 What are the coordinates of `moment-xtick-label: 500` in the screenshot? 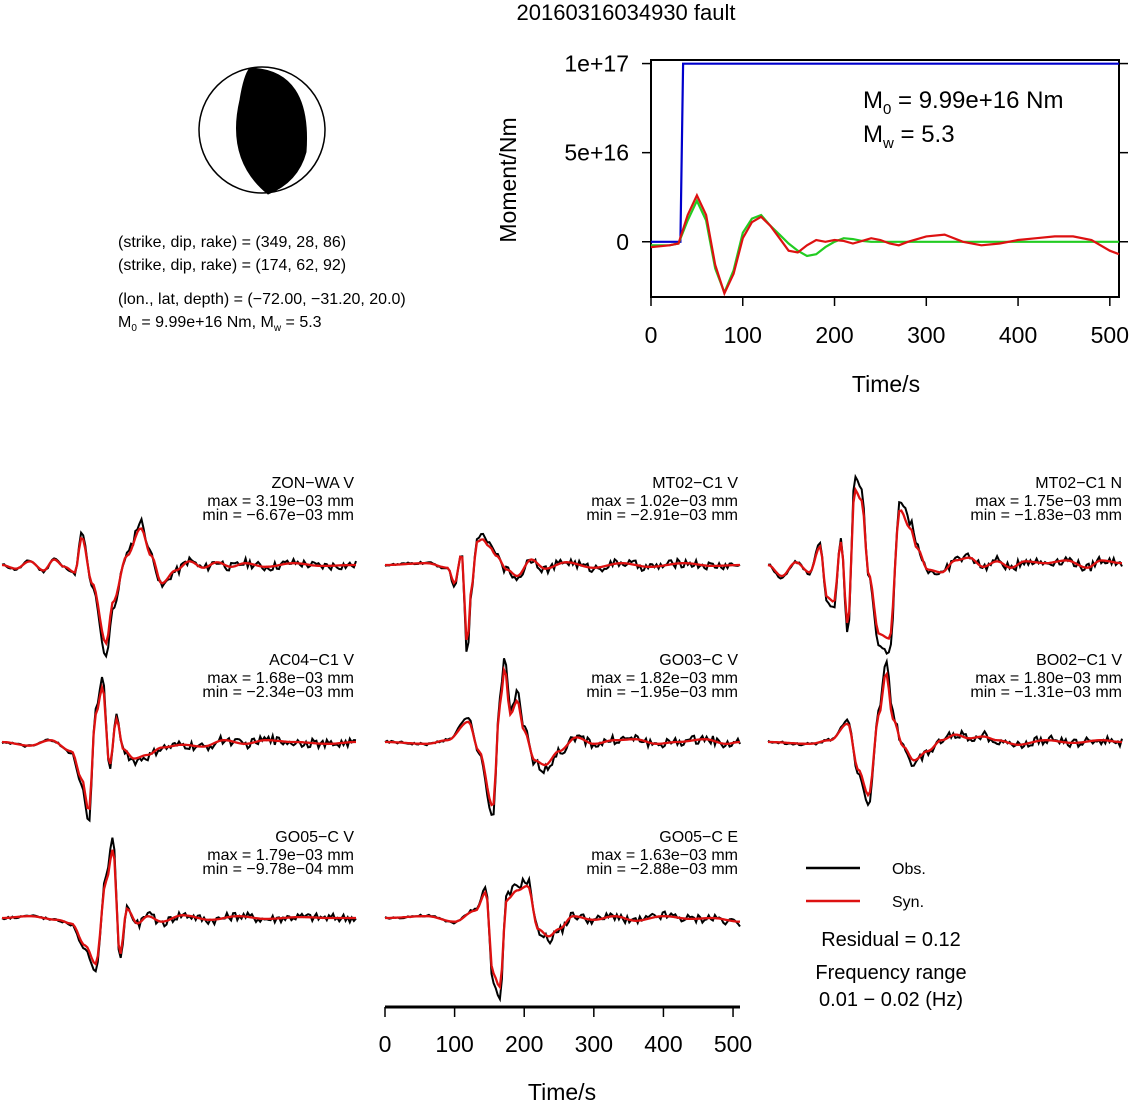 It's located at (1110, 335).